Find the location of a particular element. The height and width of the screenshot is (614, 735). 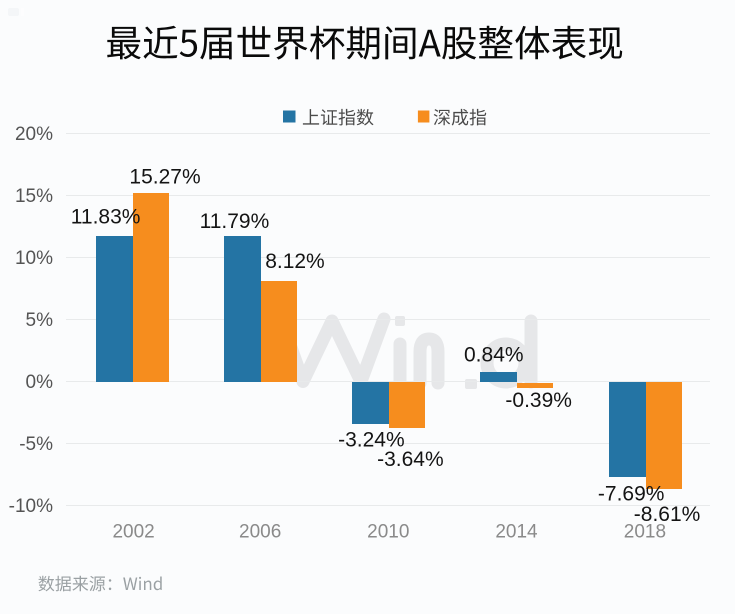

svg-text: 20% is located at coordinates (34, 134).